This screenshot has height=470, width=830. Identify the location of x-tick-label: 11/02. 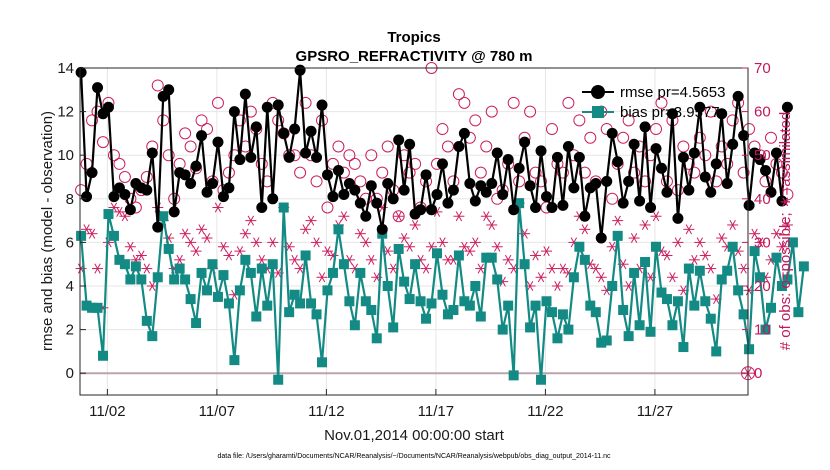
(107, 411).